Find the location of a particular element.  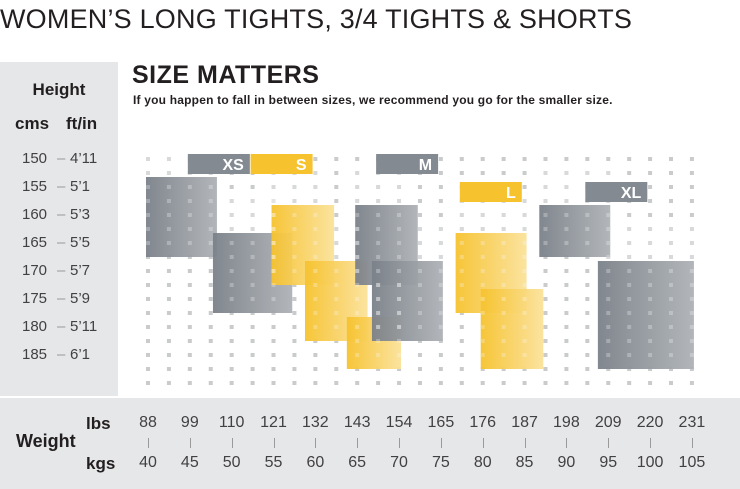

weight-kgs-label: 100 is located at coordinates (650, 462).